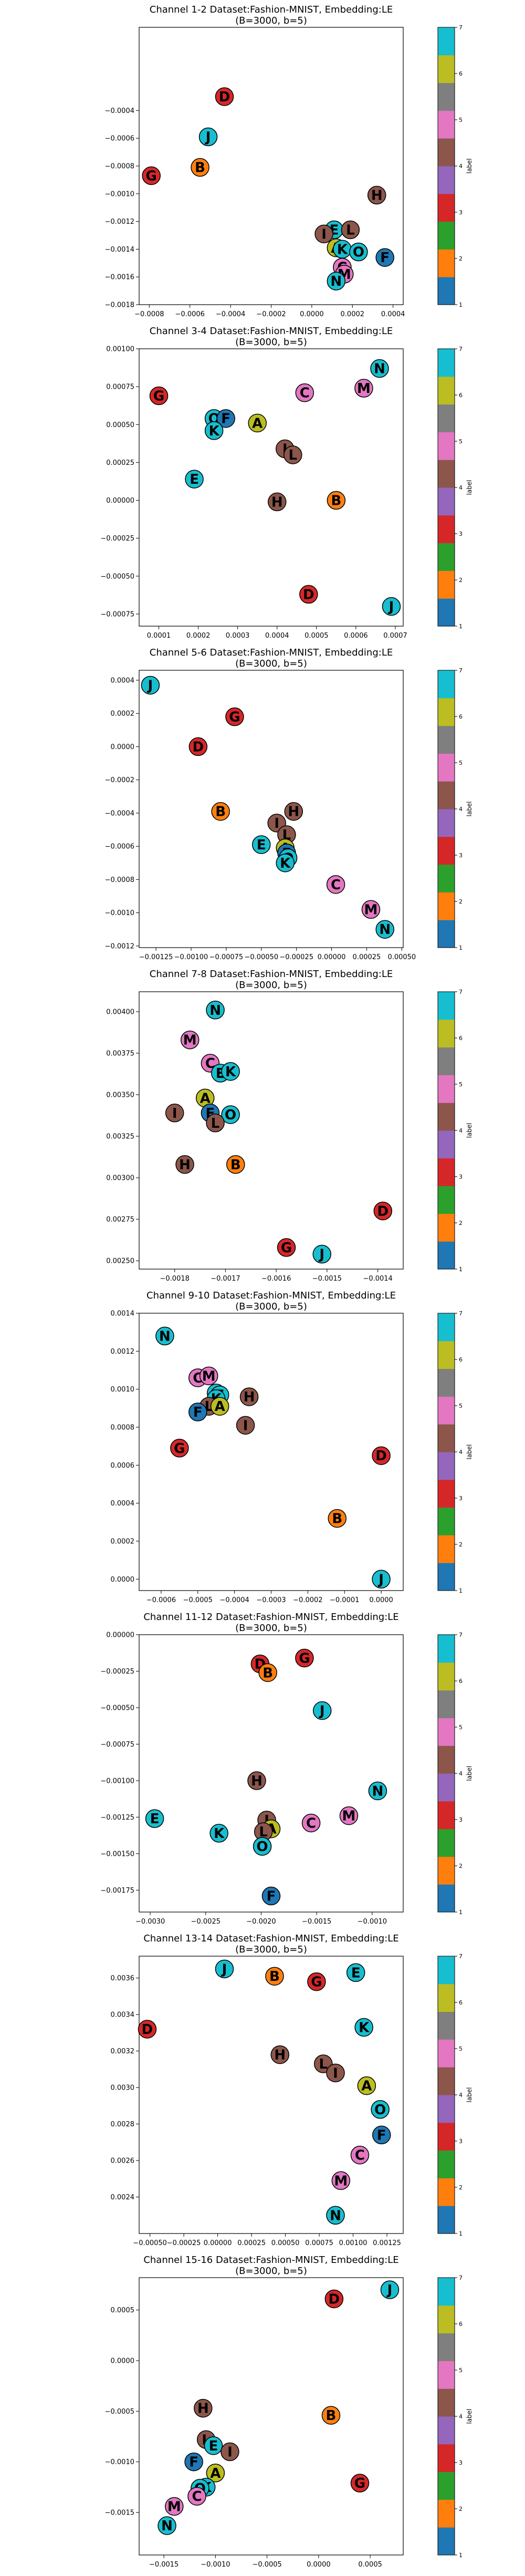 Image resolution: width=525 pixels, height=2576 pixels. Describe the element at coordinates (147, 2030) in the screenshot. I see `point-label: D` at that location.